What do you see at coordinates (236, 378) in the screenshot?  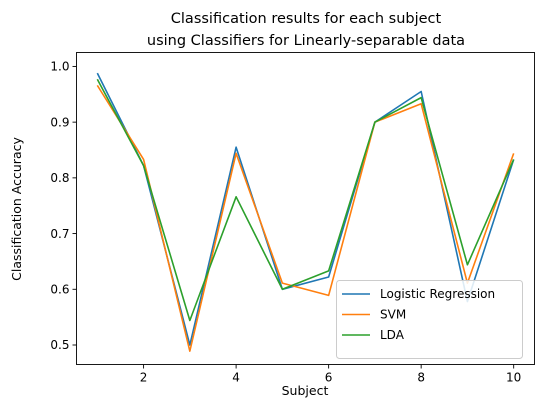 I see `x-tick-label: 4` at bounding box center [236, 378].